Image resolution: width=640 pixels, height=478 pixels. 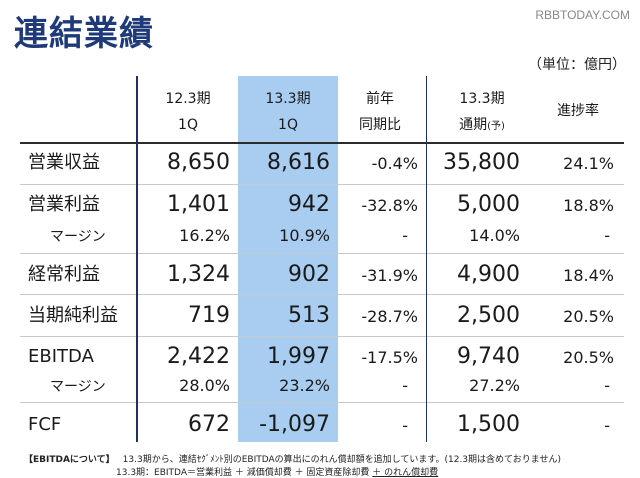 I want to click on cell-13q1: 902, so click(x=309, y=274).